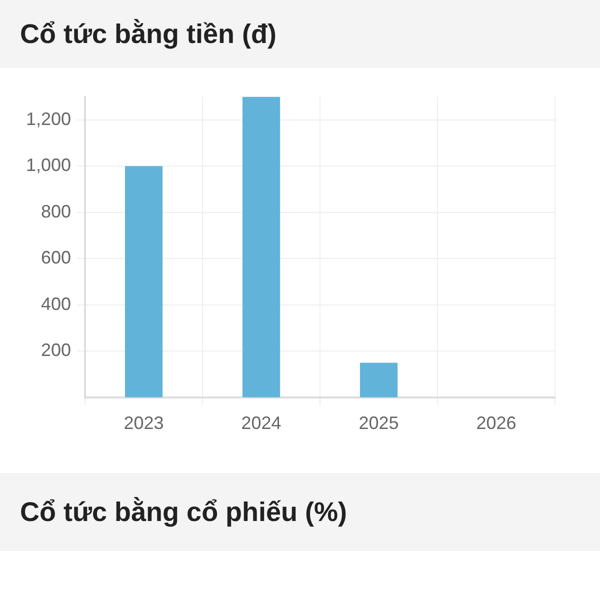 The height and width of the screenshot is (600, 600). I want to click on y-tick-label: 600, so click(56, 258).